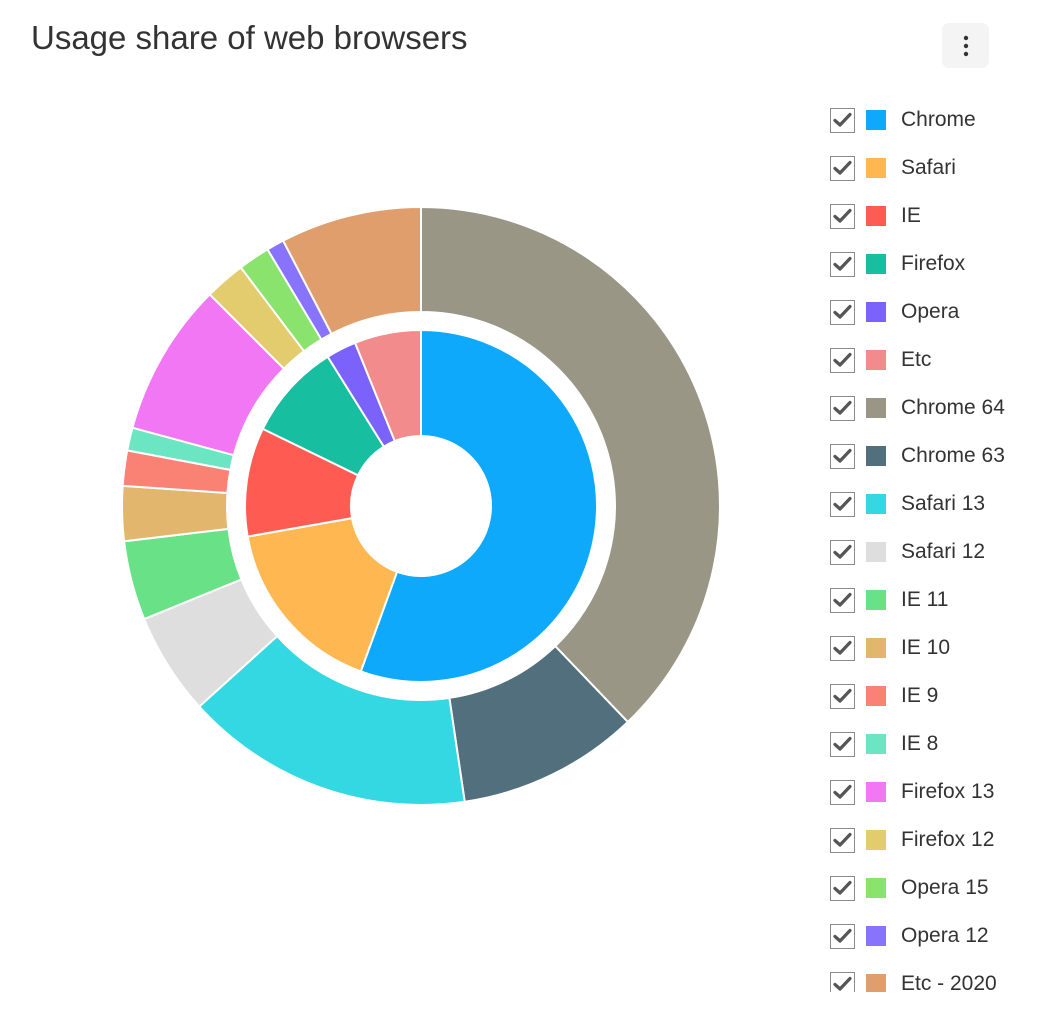 This screenshot has height=1024, width=1040. I want to click on legend-label: Firefox, so click(933, 263).